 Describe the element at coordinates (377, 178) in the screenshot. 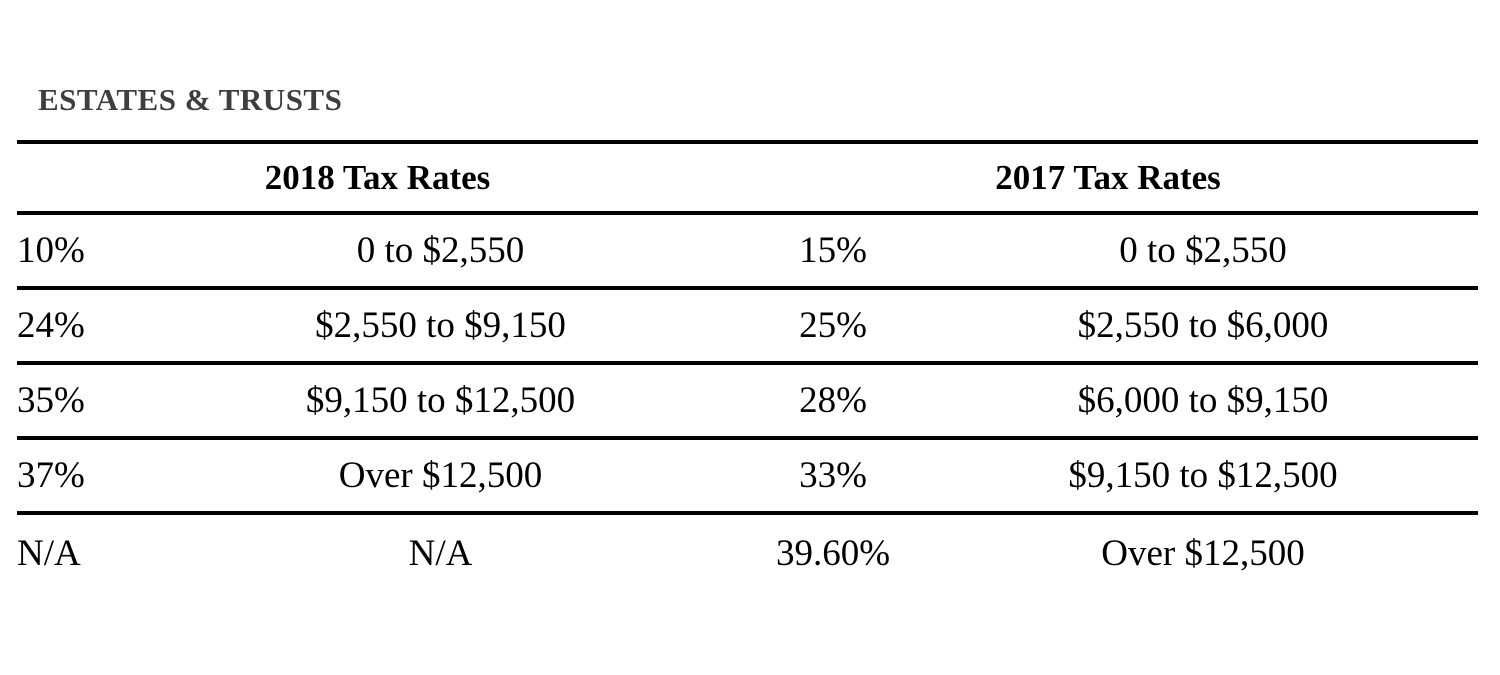

I see `column-header-2018-tax-rates: 2018 Tax Rates` at that location.